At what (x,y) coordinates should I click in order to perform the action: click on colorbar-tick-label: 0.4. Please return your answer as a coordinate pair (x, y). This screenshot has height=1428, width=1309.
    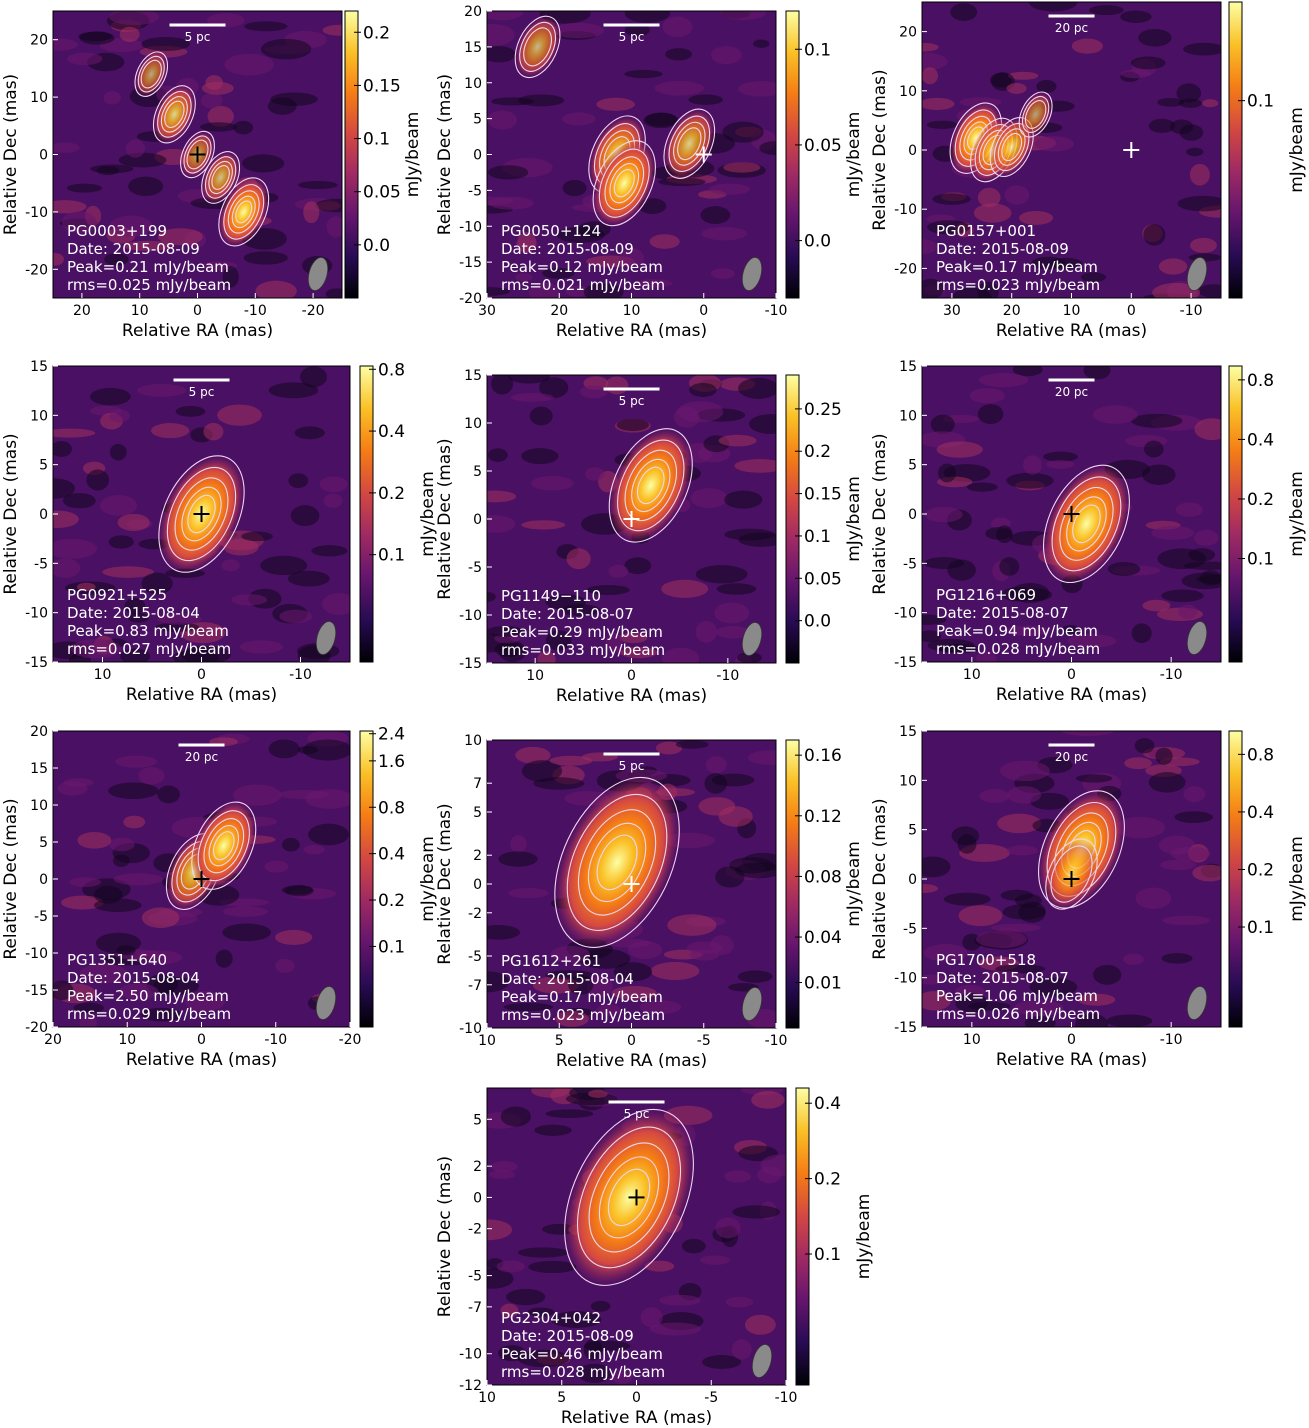
    Looking at the image, I should click on (1260, 440).